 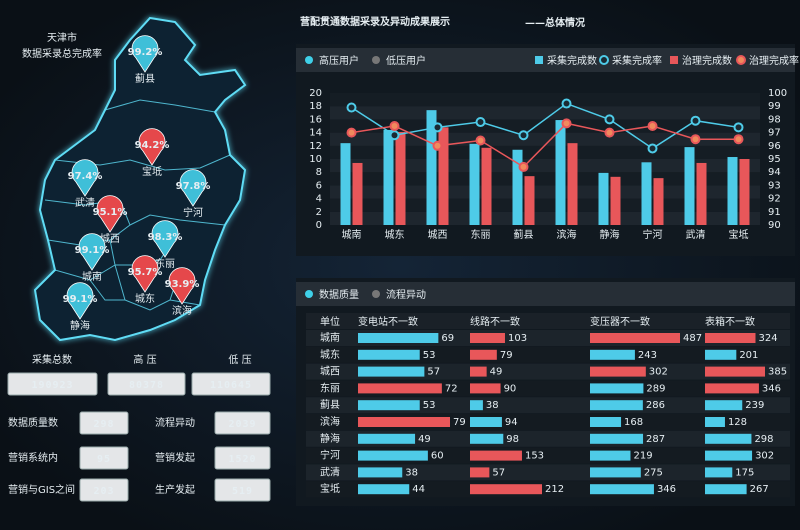 I want to click on y2-tick-label: 92, so click(x=774, y=199).